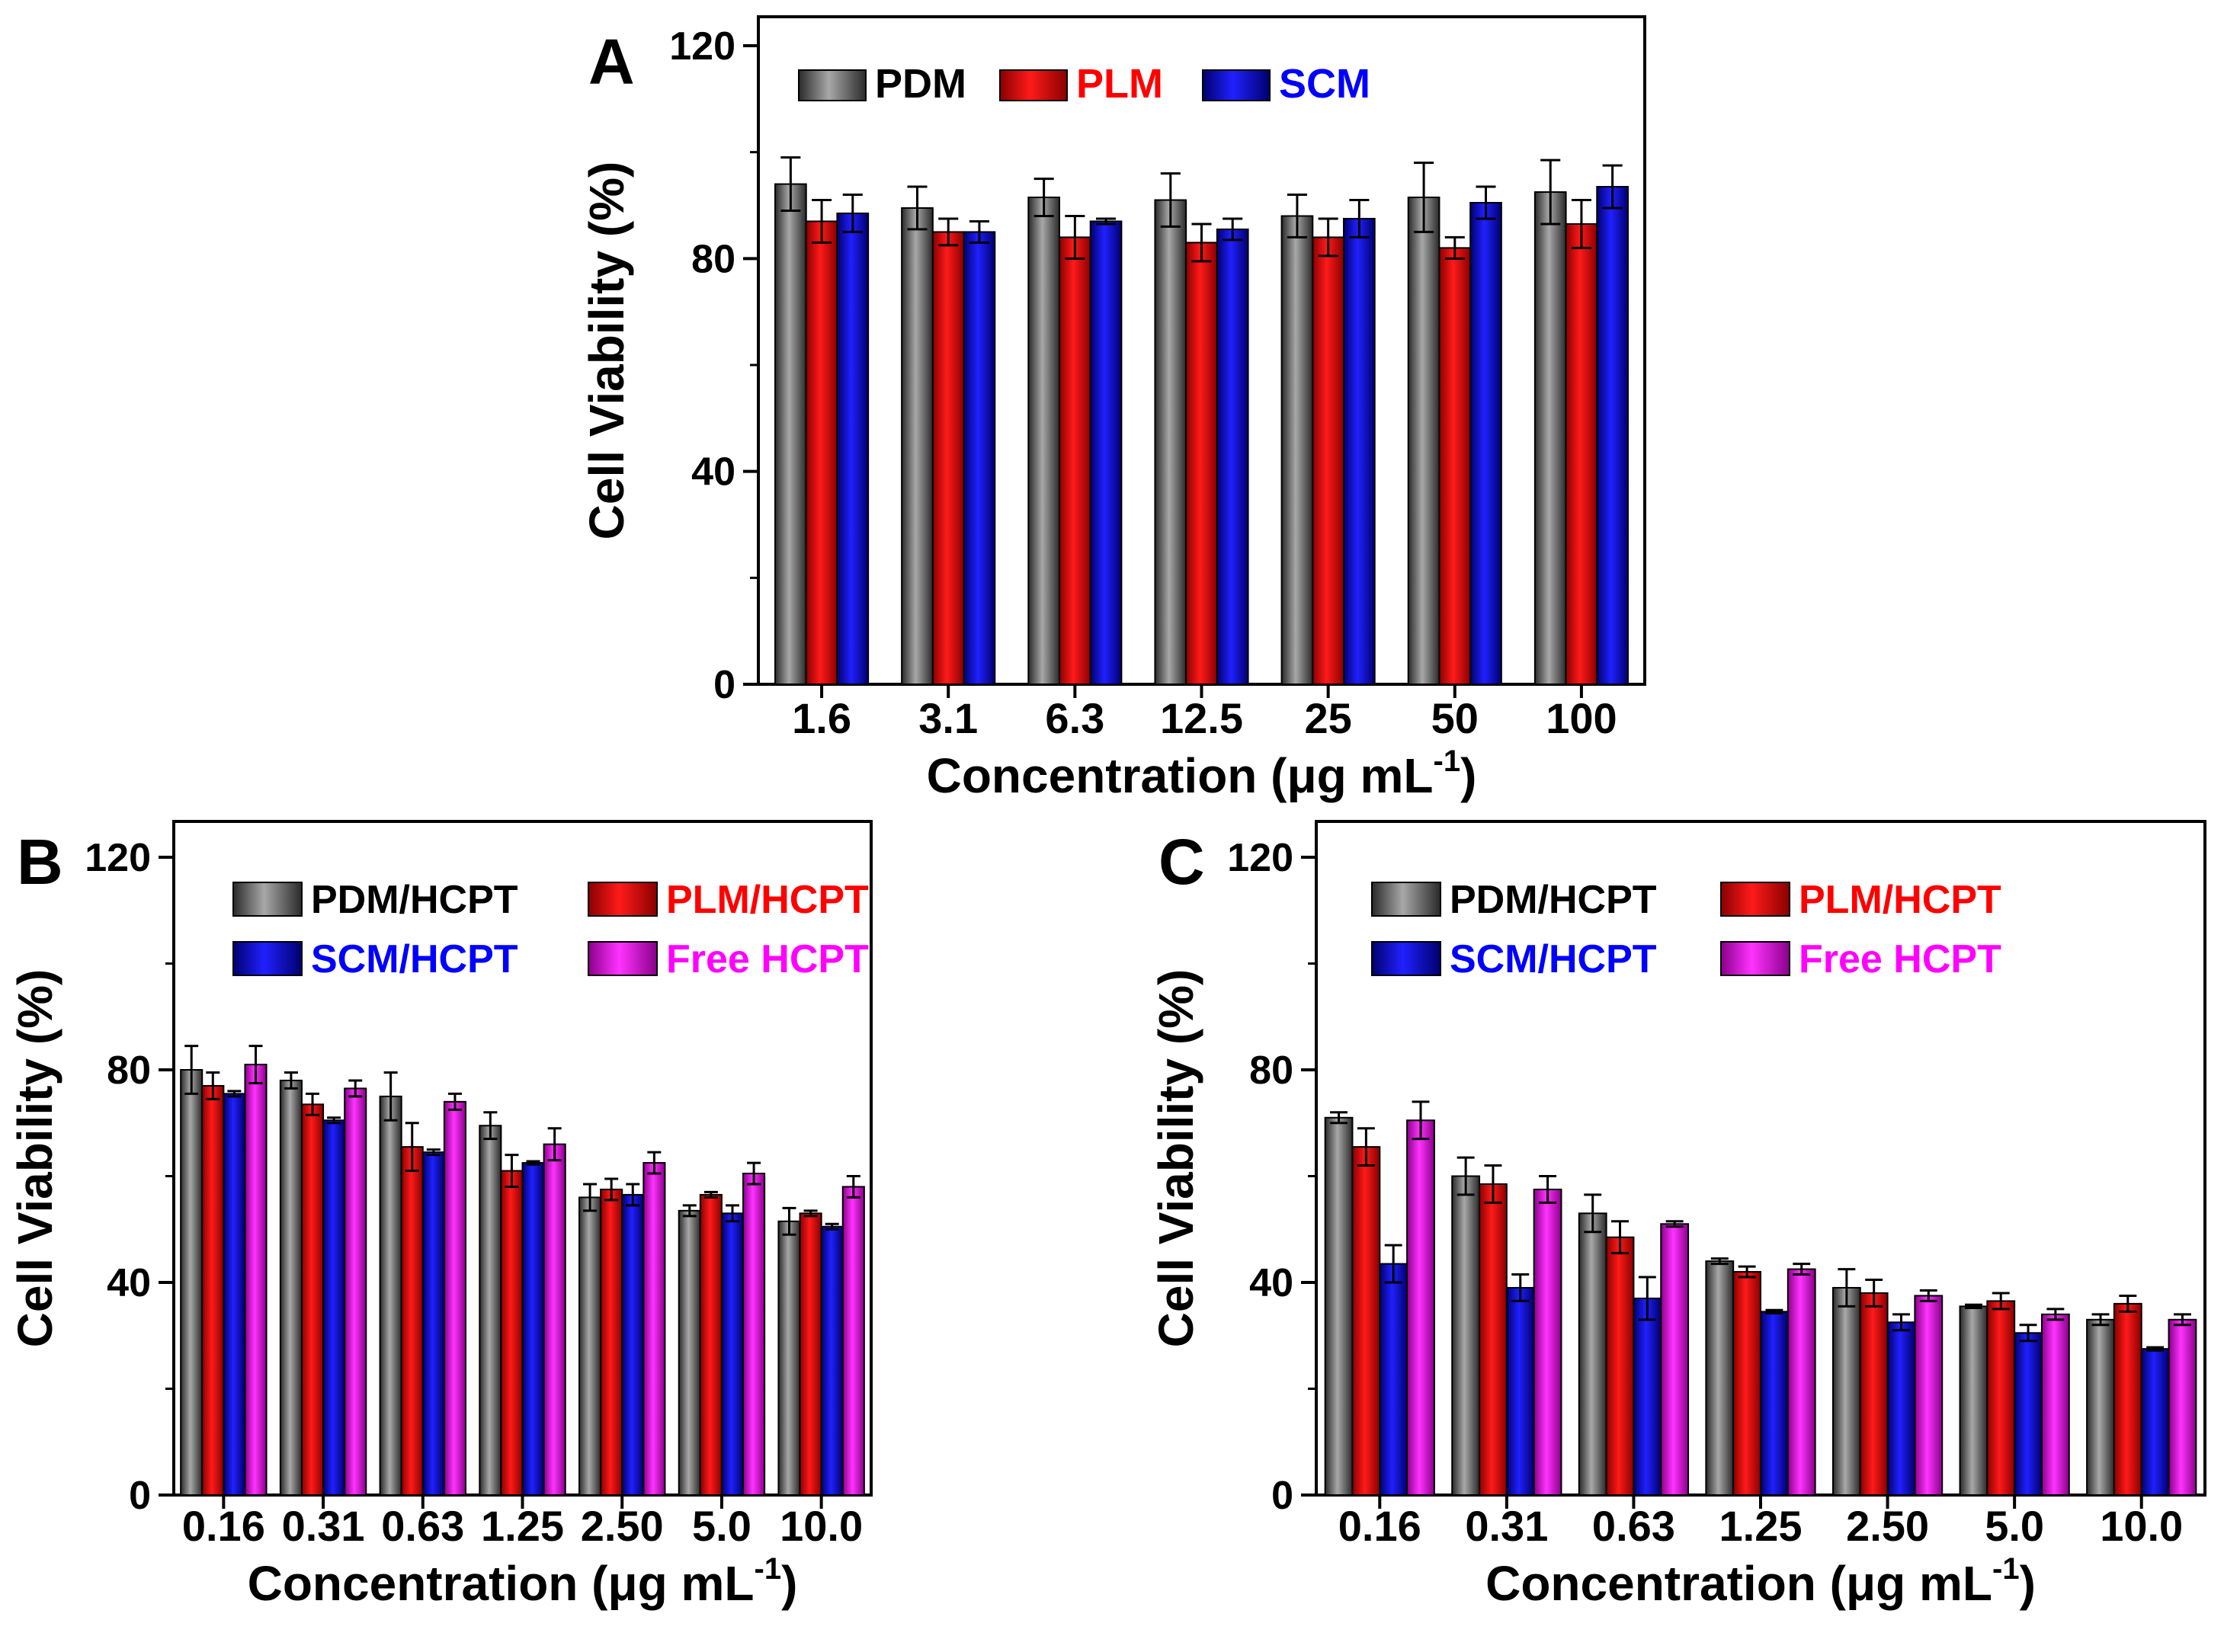 This screenshot has width=2224, height=1652. What do you see at coordinates (948, 718) in the screenshot?
I see `x-tick-label: 3.1` at bounding box center [948, 718].